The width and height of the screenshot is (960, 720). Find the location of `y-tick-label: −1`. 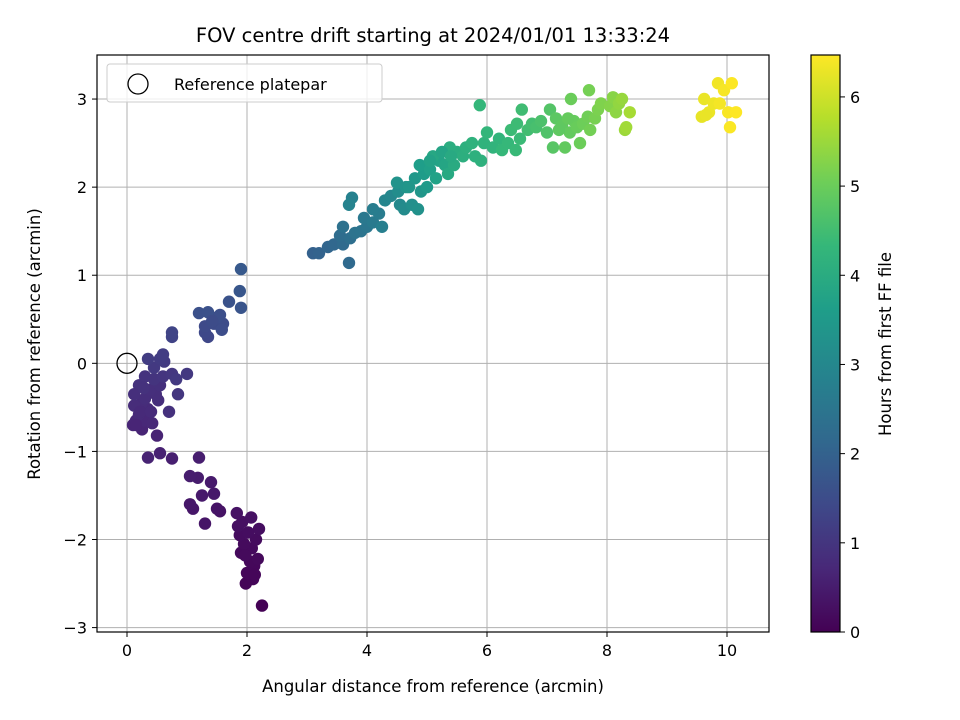

y-tick-label: −1 is located at coordinates (75, 451).